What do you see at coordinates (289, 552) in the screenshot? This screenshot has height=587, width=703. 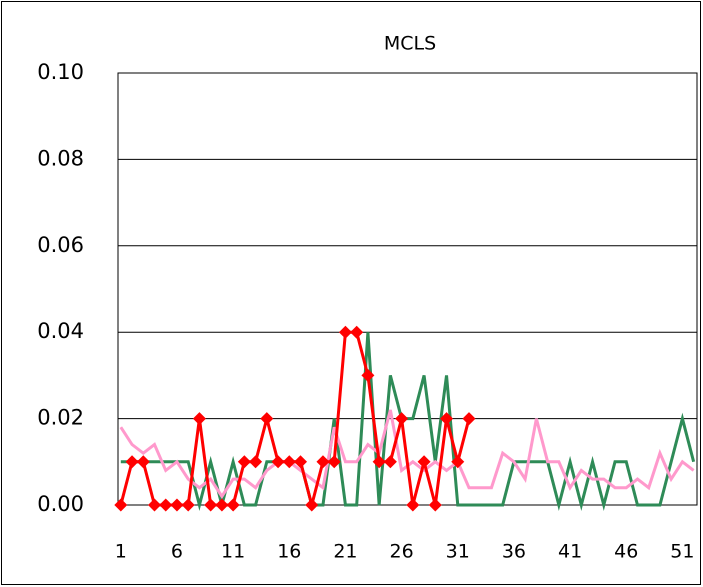 I see `x-tick-label: 16` at bounding box center [289, 552].